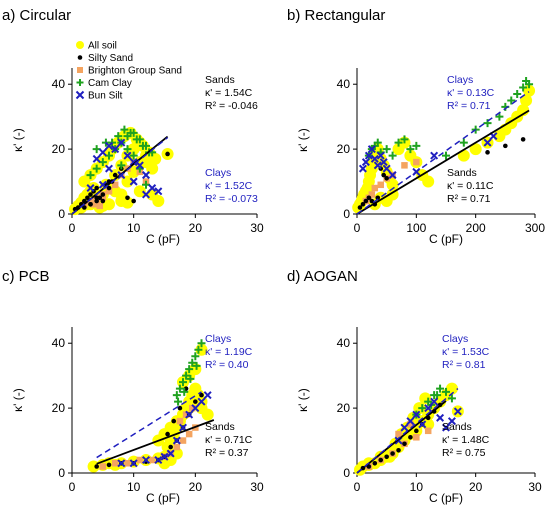 The width and height of the screenshot is (550, 519). I want to click on legend-entry-label: Bun Silt, so click(105, 96).